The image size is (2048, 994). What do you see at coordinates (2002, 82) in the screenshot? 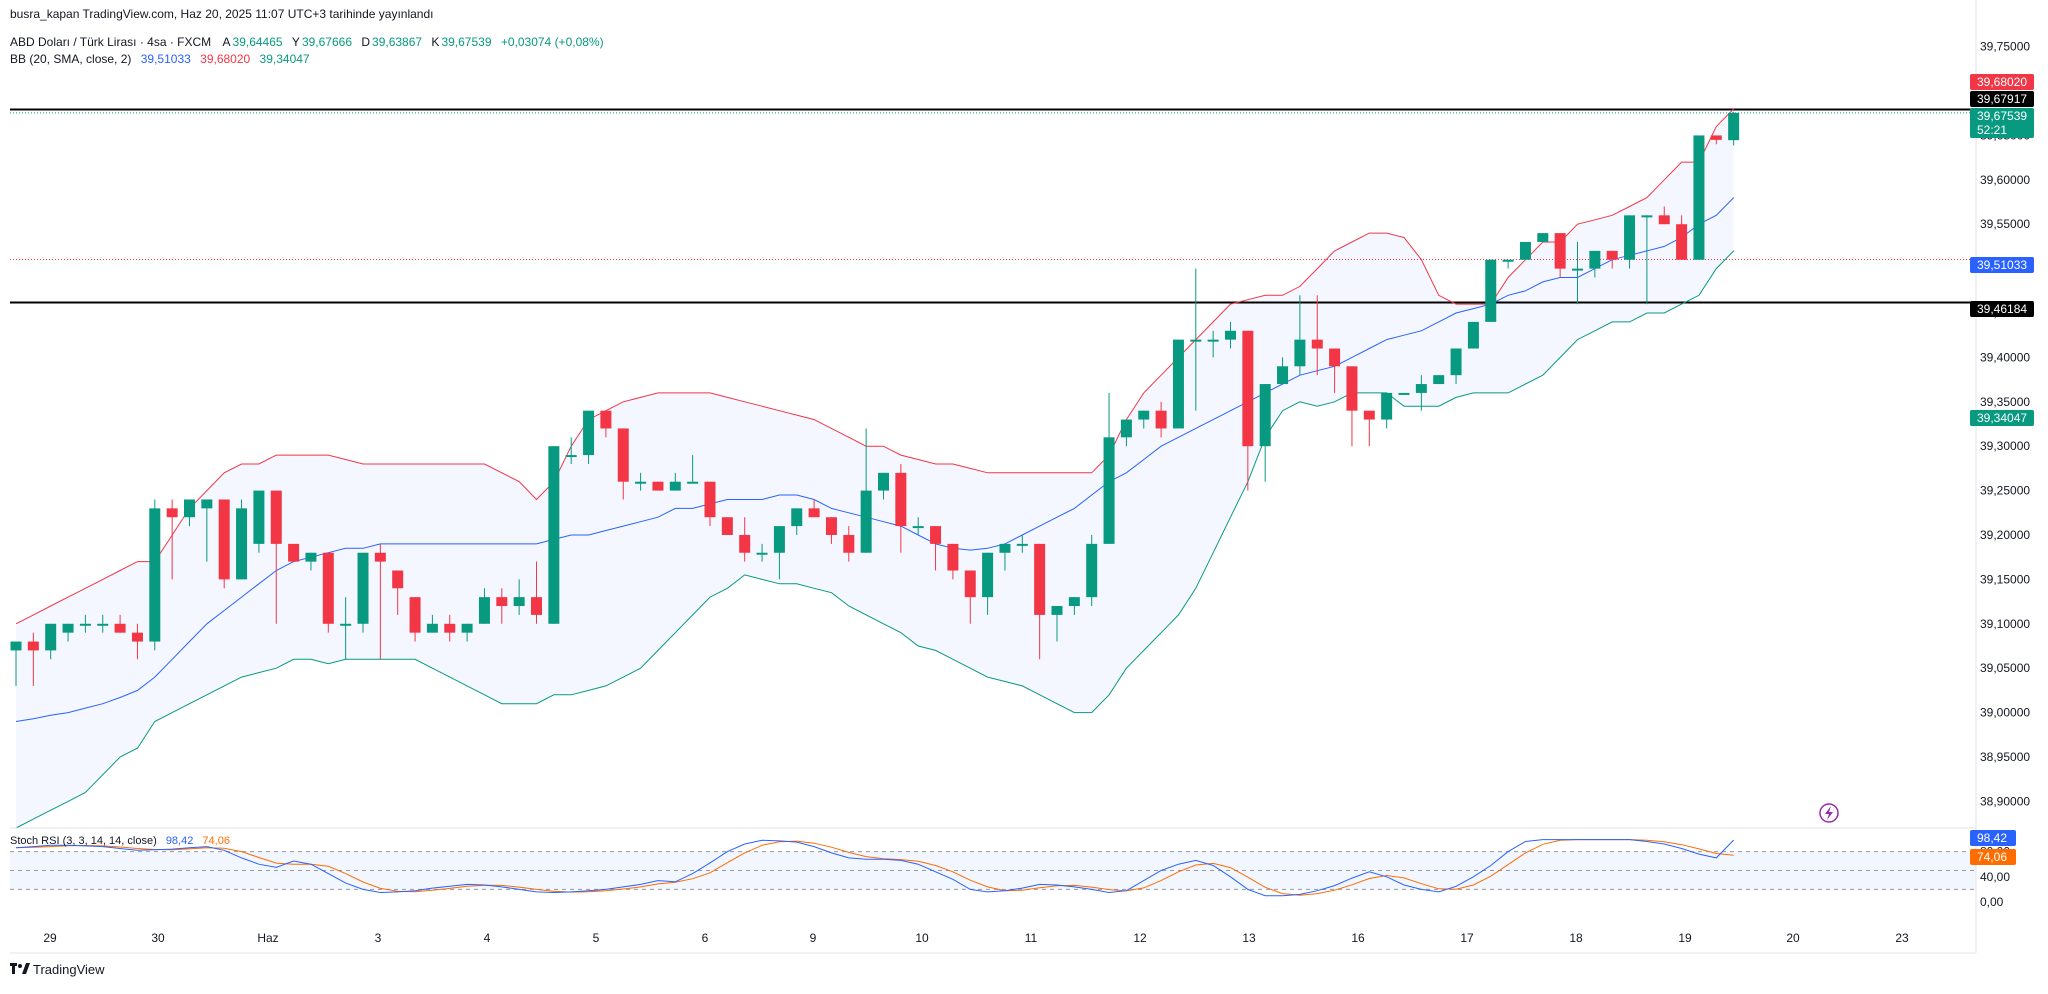
I see `price-badge-label: 39,68020` at bounding box center [2002, 82].